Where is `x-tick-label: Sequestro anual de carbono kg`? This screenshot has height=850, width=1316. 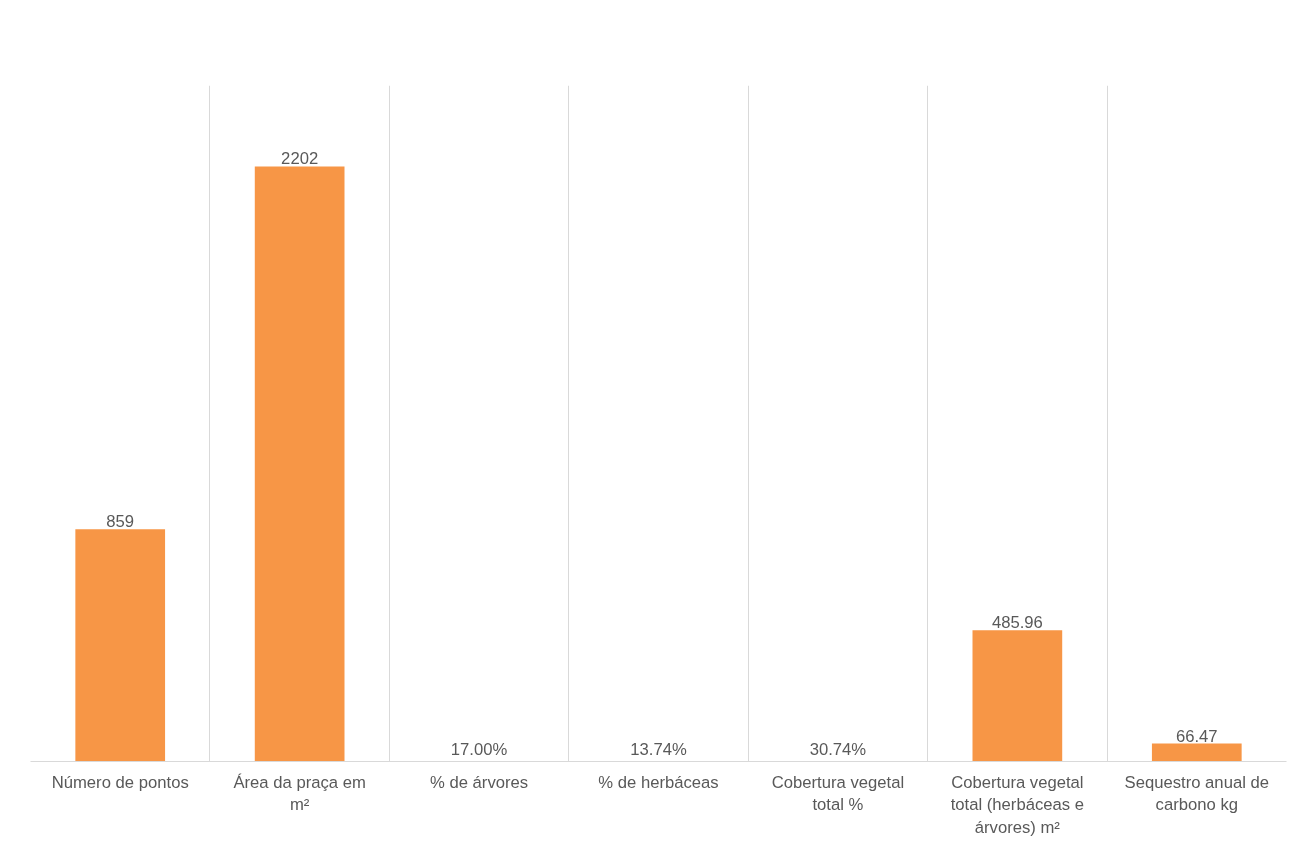
x-tick-label: Sequestro anual de carbono kg is located at coordinates (1197, 793).